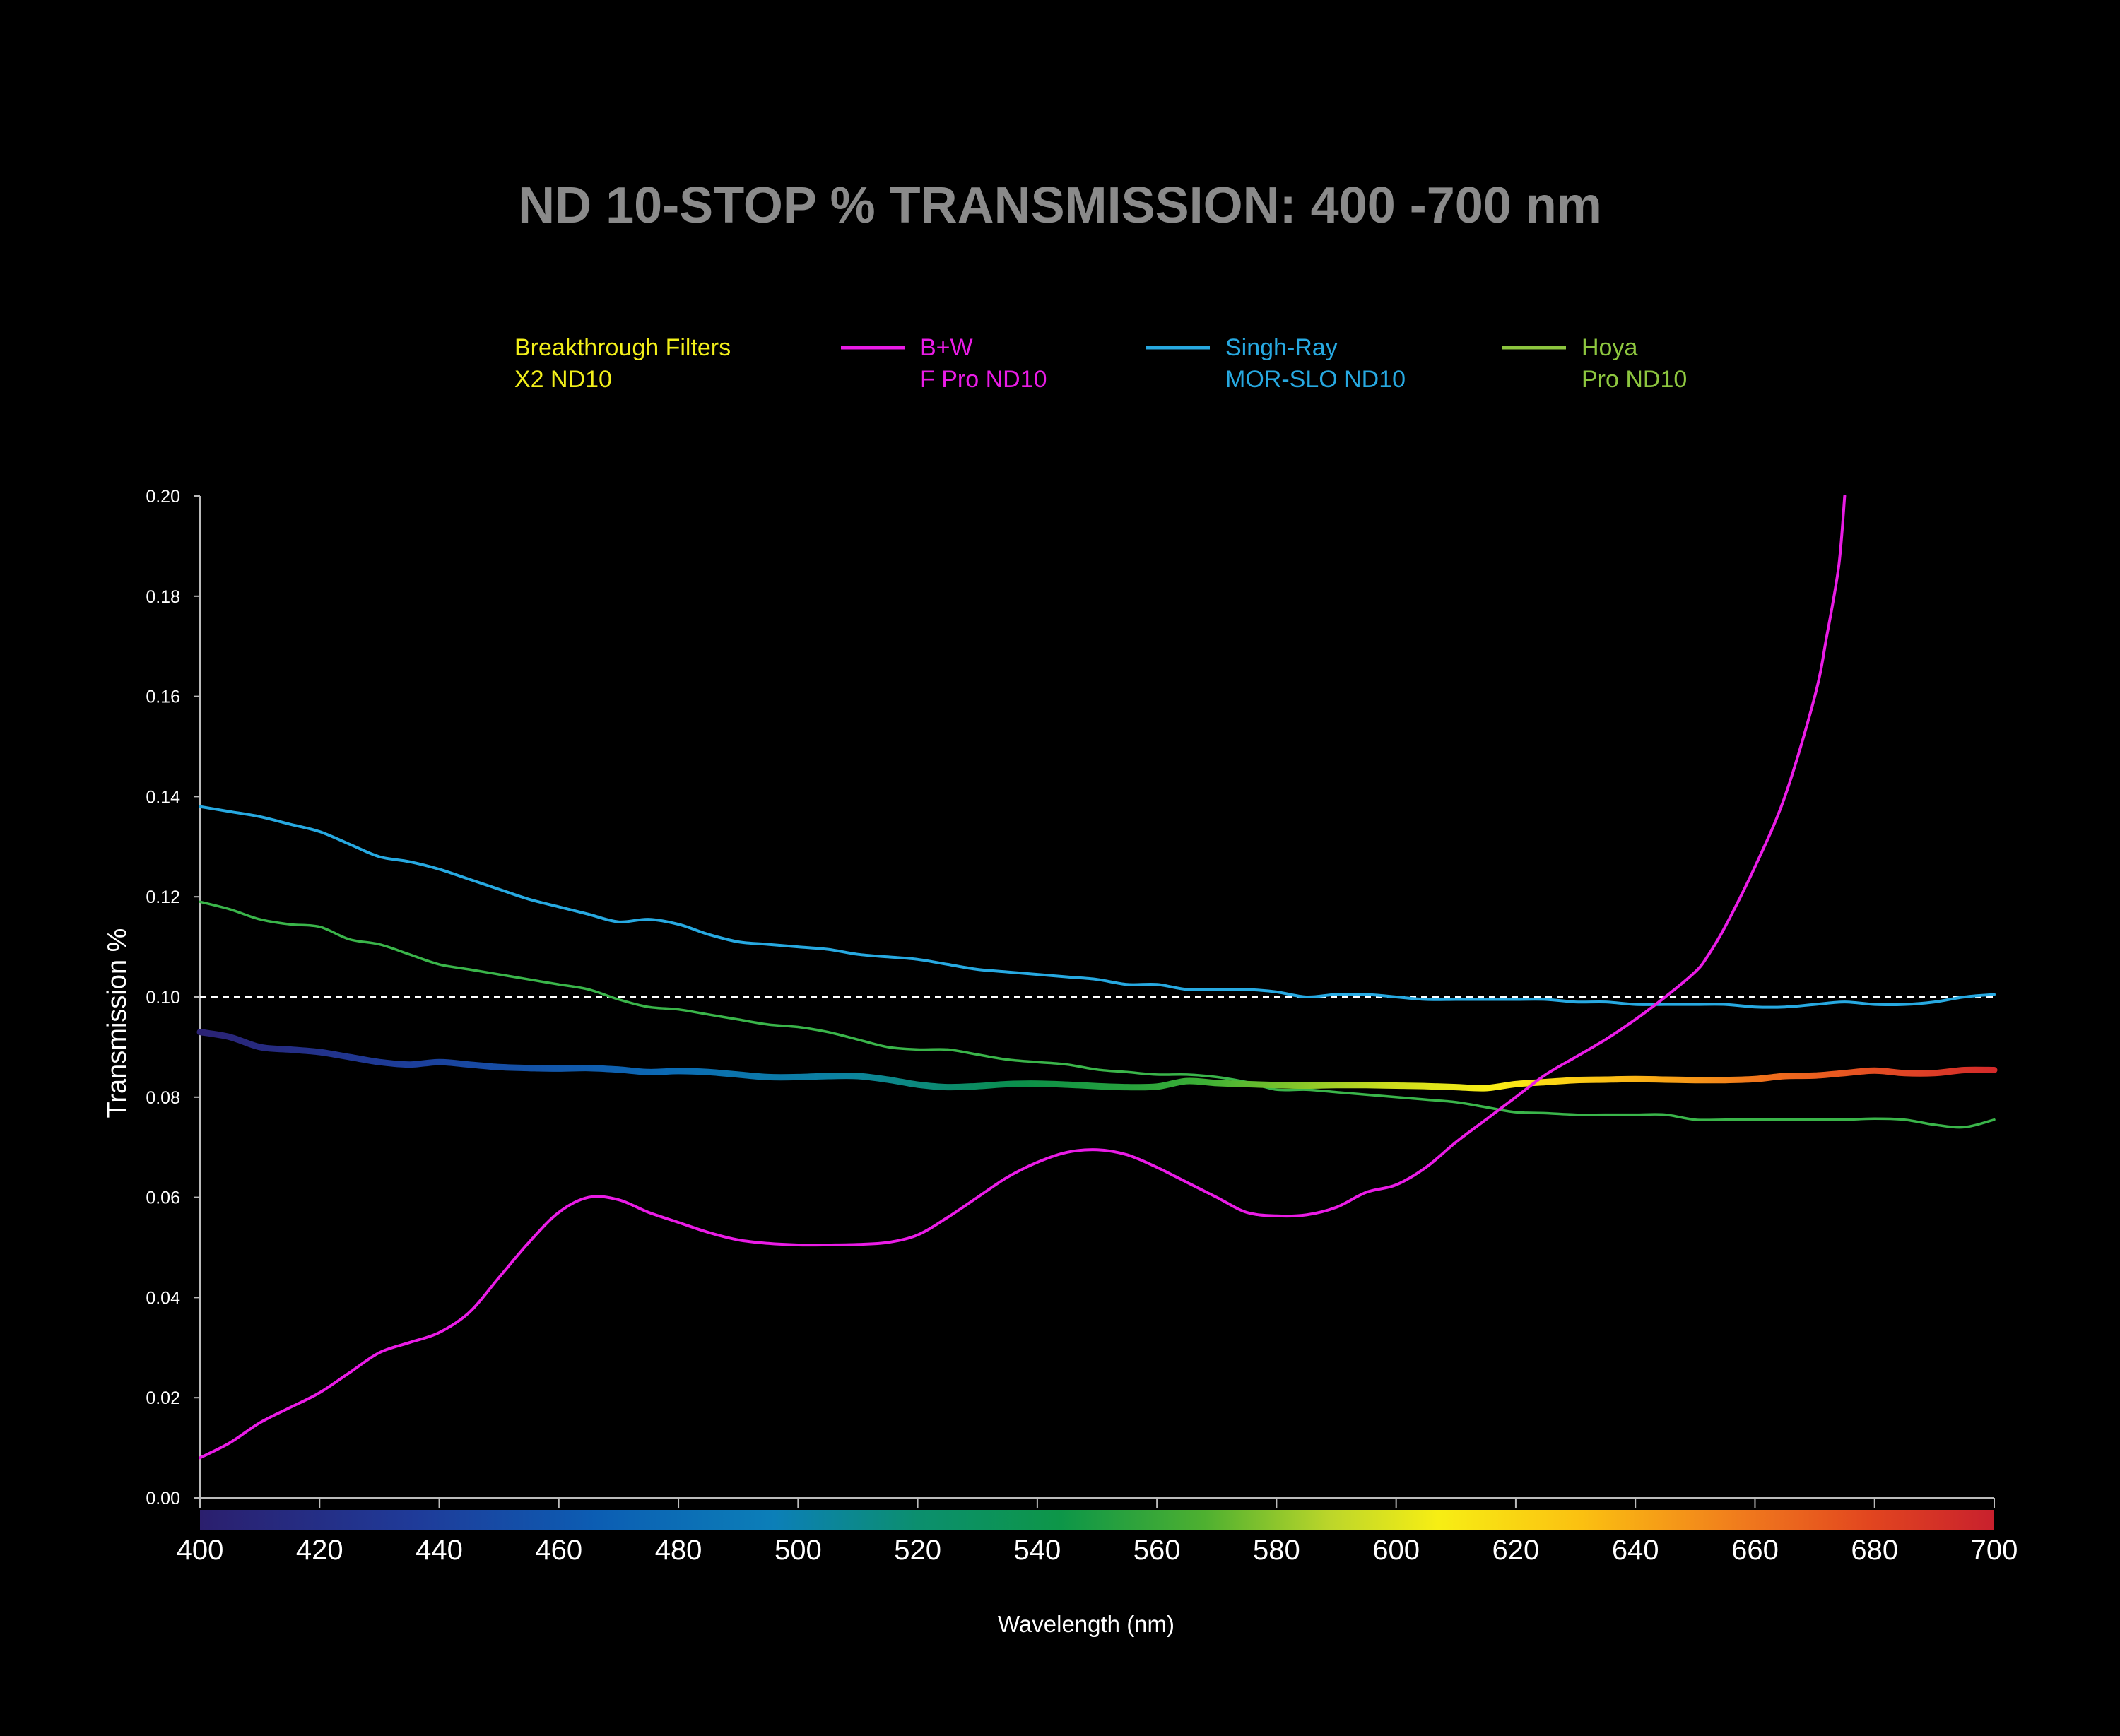  What do you see at coordinates (200, 1550) in the screenshot?
I see `x-tick-label: 400` at bounding box center [200, 1550].